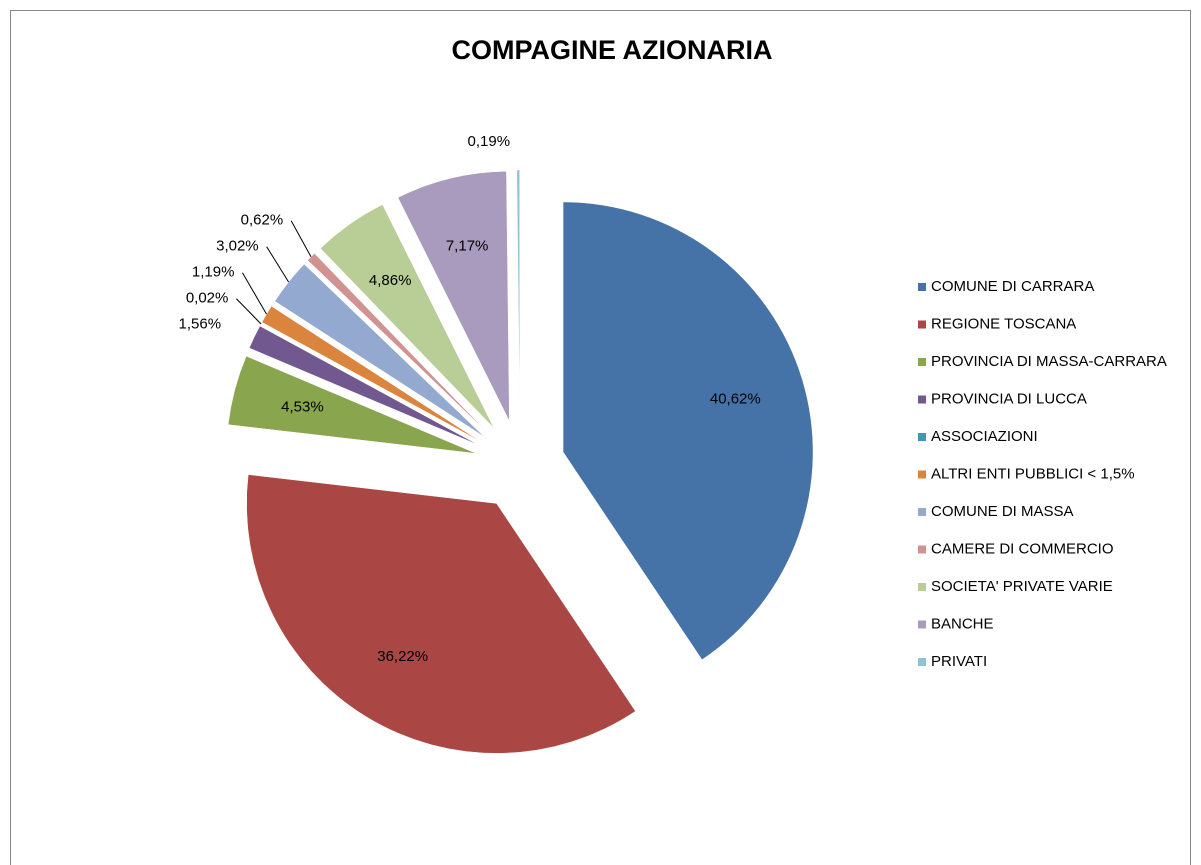 The width and height of the screenshot is (1201, 865). I want to click on legend-label: PROVINCIA DI LUCCA, so click(1009, 398).